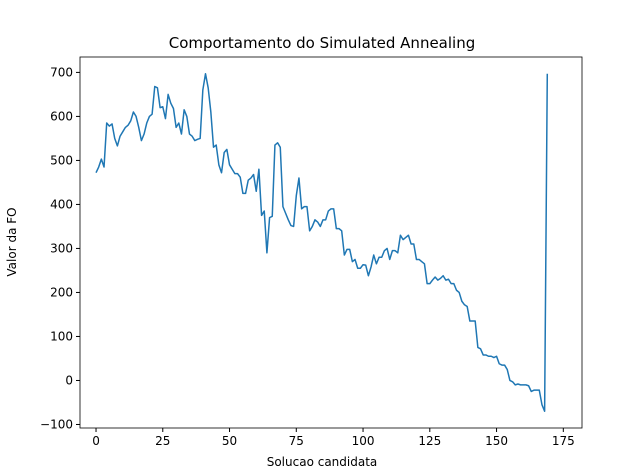  What do you see at coordinates (69, 380) in the screenshot?
I see `y-tick-label: 0` at bounding box center [69, 380].